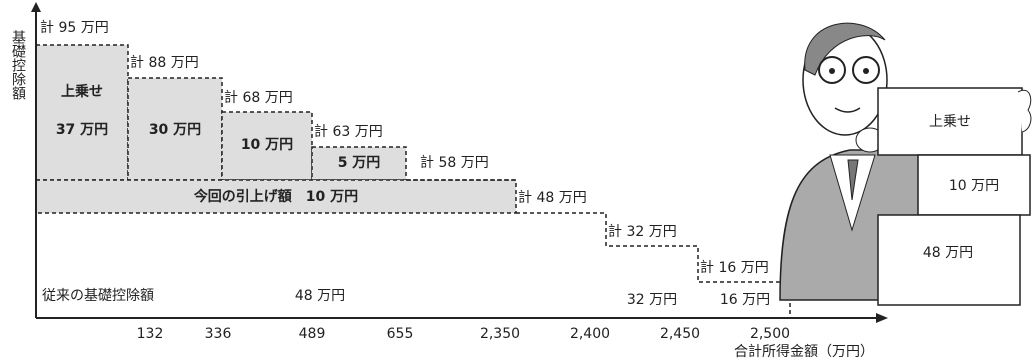 The image size is (1034, 362). I want to click on x-tick-label: 655, so click(400, 334).